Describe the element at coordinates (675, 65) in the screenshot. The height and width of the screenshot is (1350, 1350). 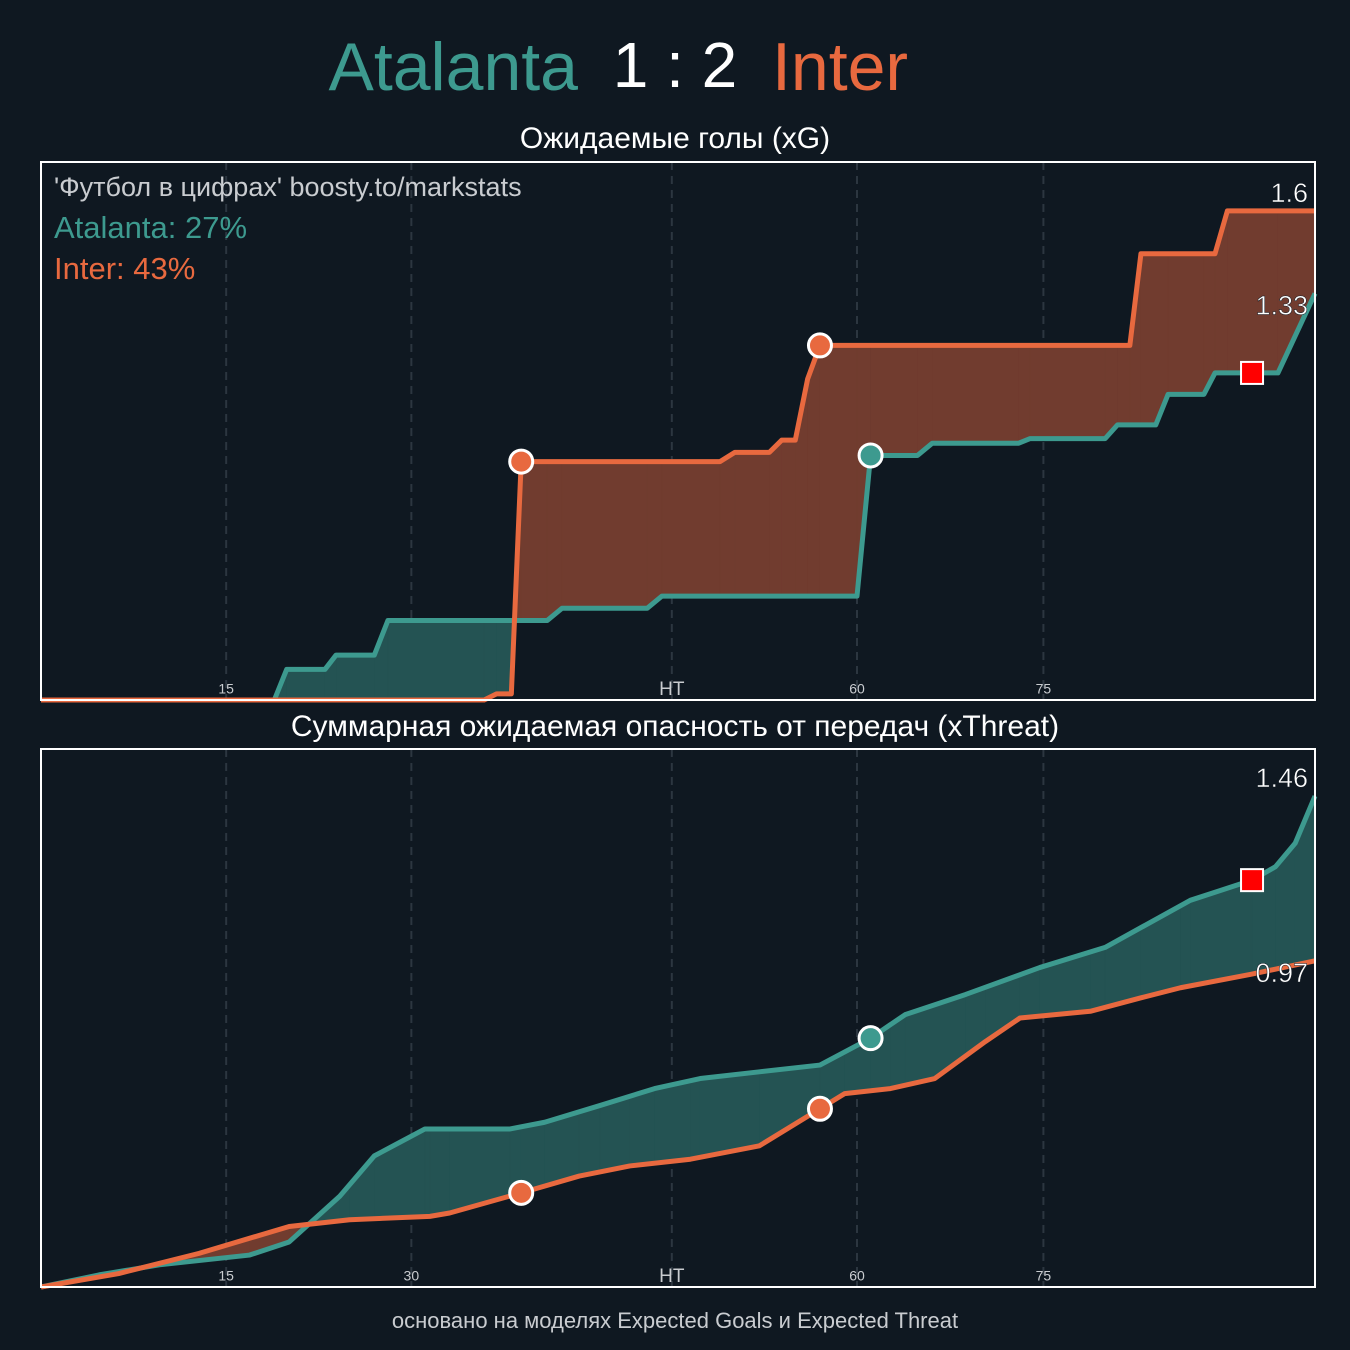
I see `score: 1 : 2` at that location.